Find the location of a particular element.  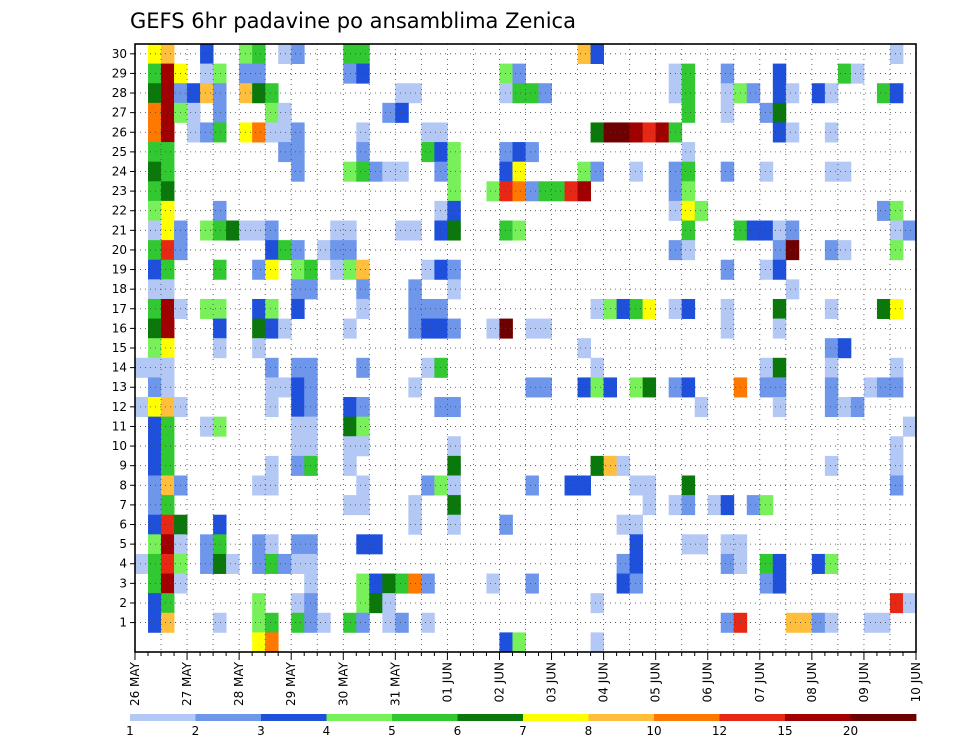

y-tick-label: 8 is located at coordinates (123, 485).